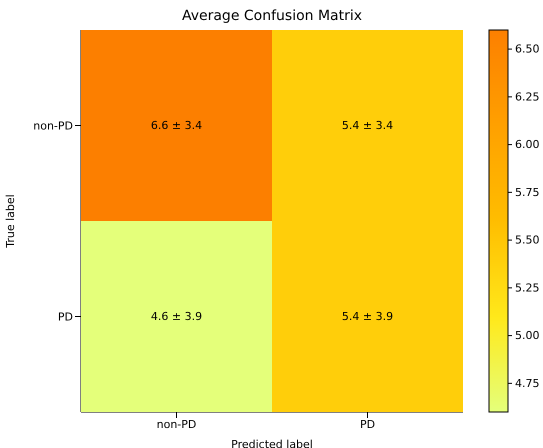  I want to click on color-bar-label: 4.75, so click(527, 383).